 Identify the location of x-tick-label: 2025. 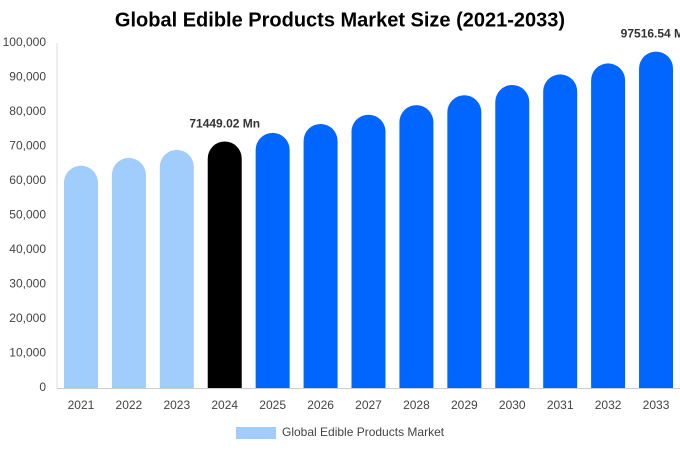
(272, 405).